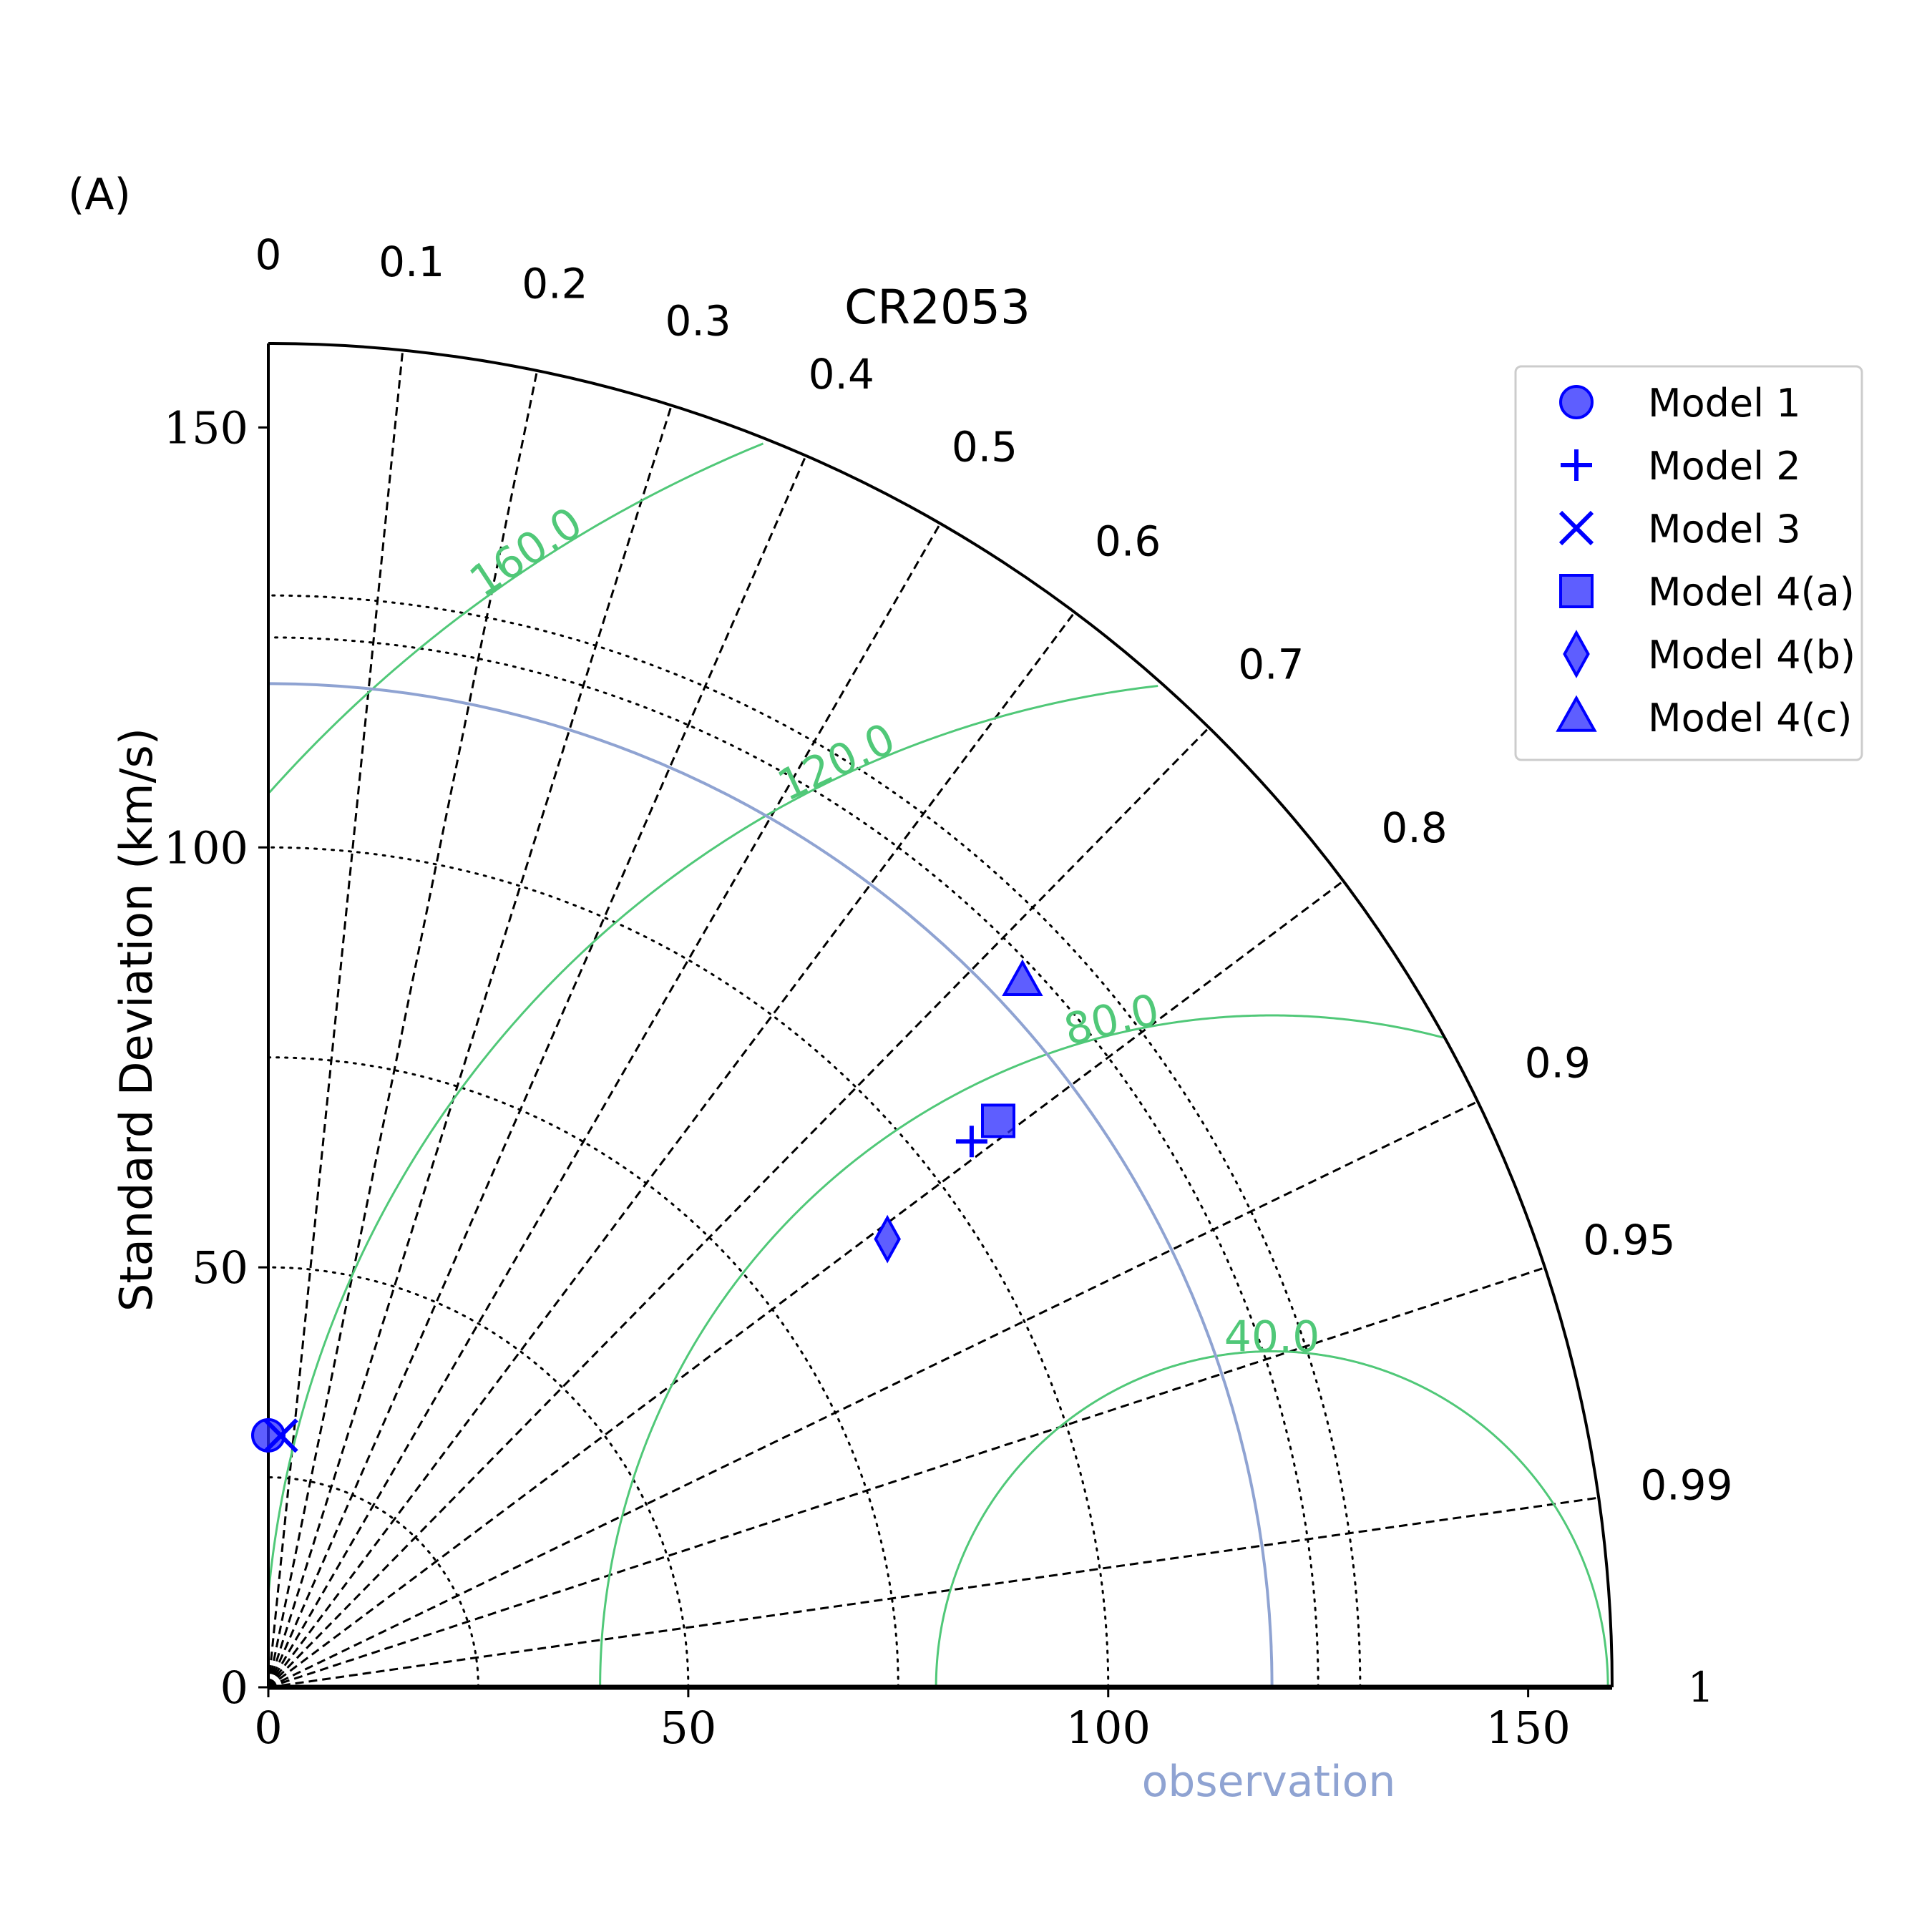 The image size is (1932, 1932). Describe the element at coordinates (1751, 592) in the screenshot. I see `legend-entry: Model 4(a)` at that location.